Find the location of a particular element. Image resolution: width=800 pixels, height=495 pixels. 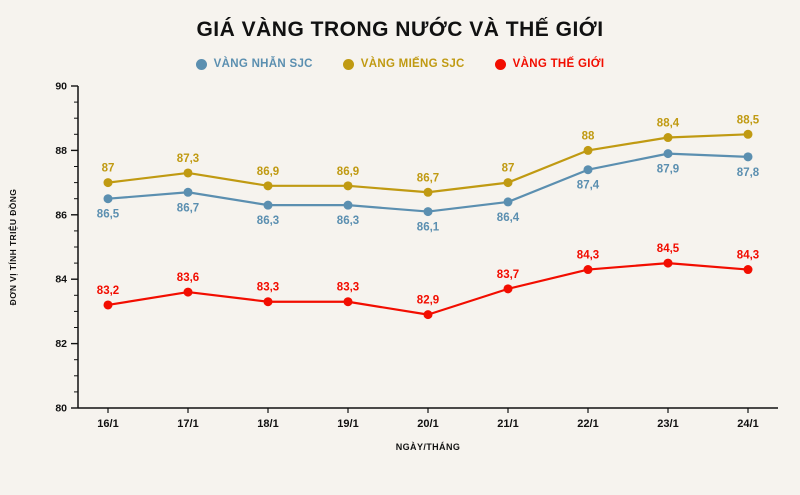

legend-item-vang-the-gioi: VÀNG THẾ GIỚI is located at coordinates (549, 64).